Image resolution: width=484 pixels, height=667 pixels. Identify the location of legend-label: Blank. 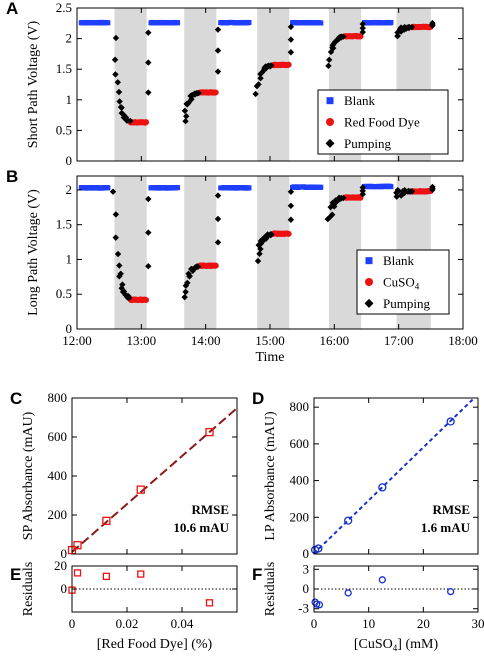
(399, 260).